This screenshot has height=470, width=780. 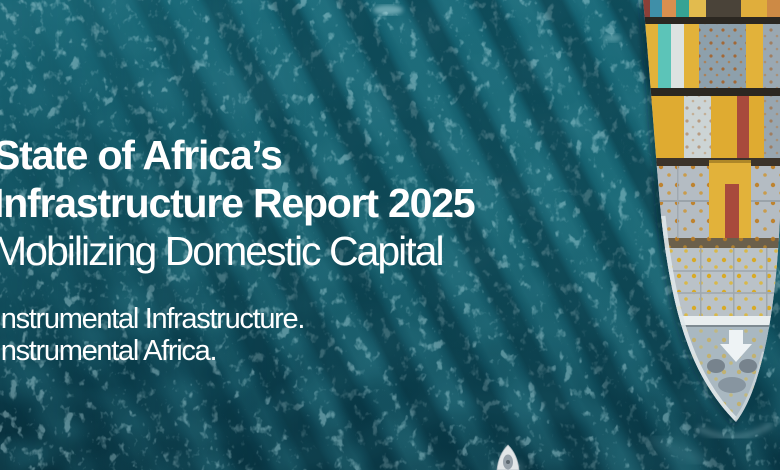 What do you see at coordinates (735, 430) in the screenshot?
I see `bow-wake` at bounding box center [735, 430].